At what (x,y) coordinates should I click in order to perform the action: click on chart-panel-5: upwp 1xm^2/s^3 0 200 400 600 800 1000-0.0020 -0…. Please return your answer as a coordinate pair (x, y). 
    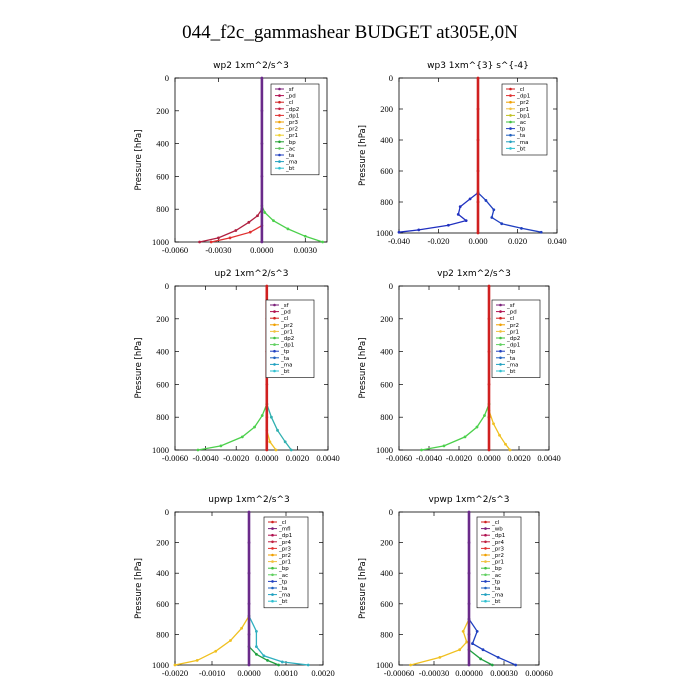
    Looking at the image, I should click on (234, 586).